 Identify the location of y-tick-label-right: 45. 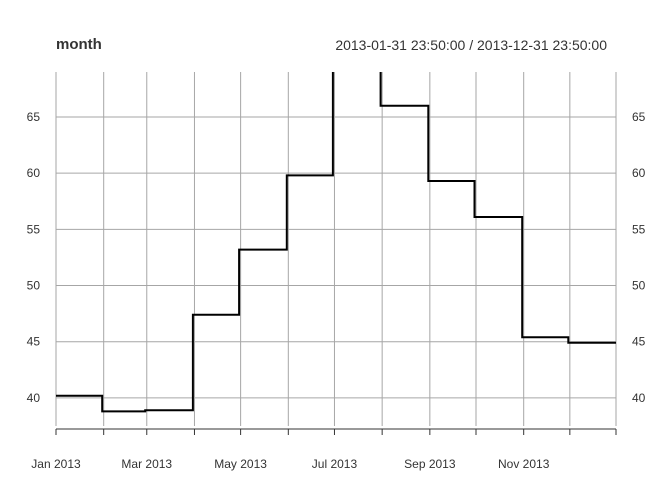
(639, 342).